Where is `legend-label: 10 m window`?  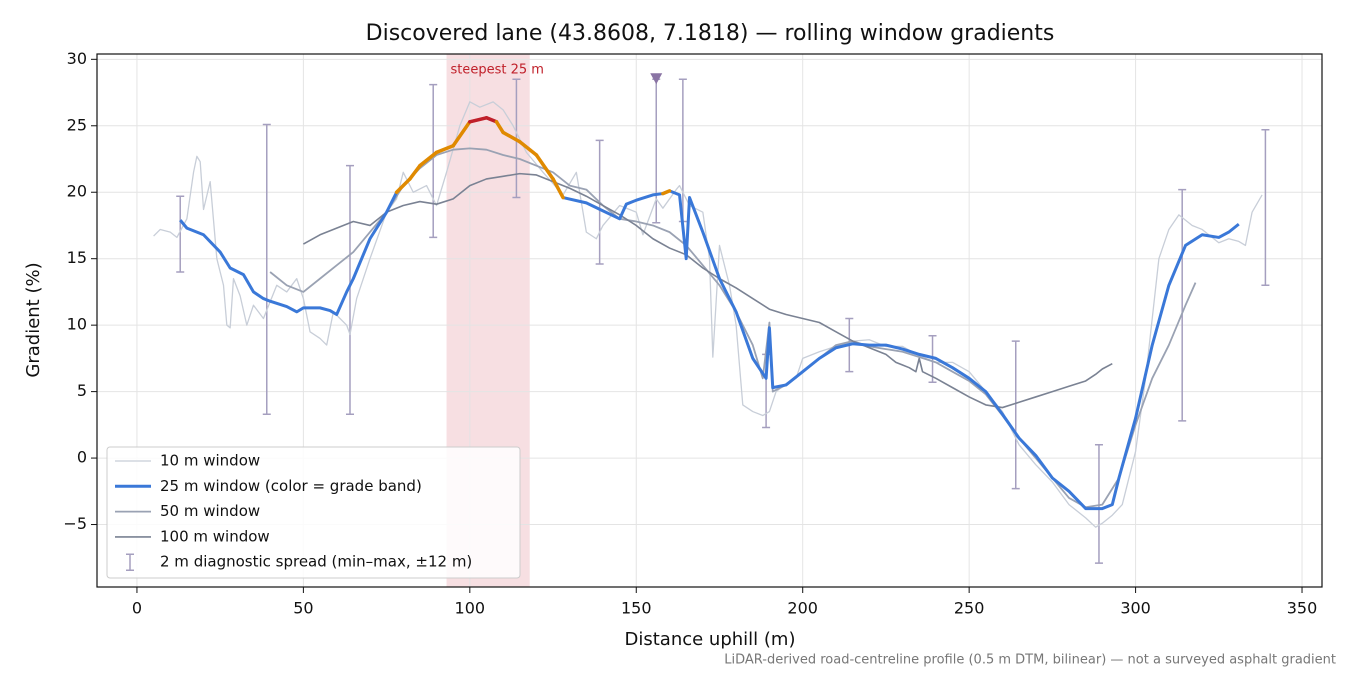
legend-label: 10 m window is located at coordinates (210, 461).